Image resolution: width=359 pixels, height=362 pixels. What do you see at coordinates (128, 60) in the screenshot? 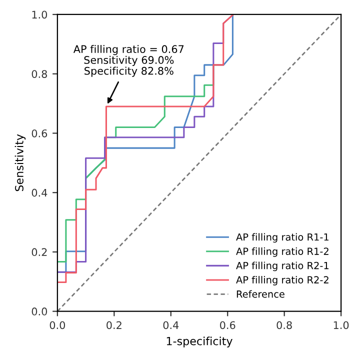
I see `annotation: AP filling ratio = 0.67 Sensitivity 69.0% Specificity 82.8%` at bounding box center [128, 60].